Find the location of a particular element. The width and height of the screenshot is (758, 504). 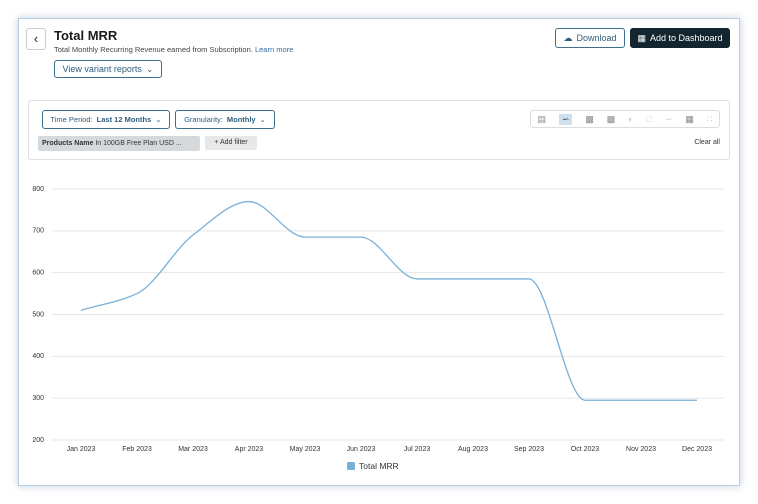

variant-label: View variant reports is located at coordinates (102, 69).